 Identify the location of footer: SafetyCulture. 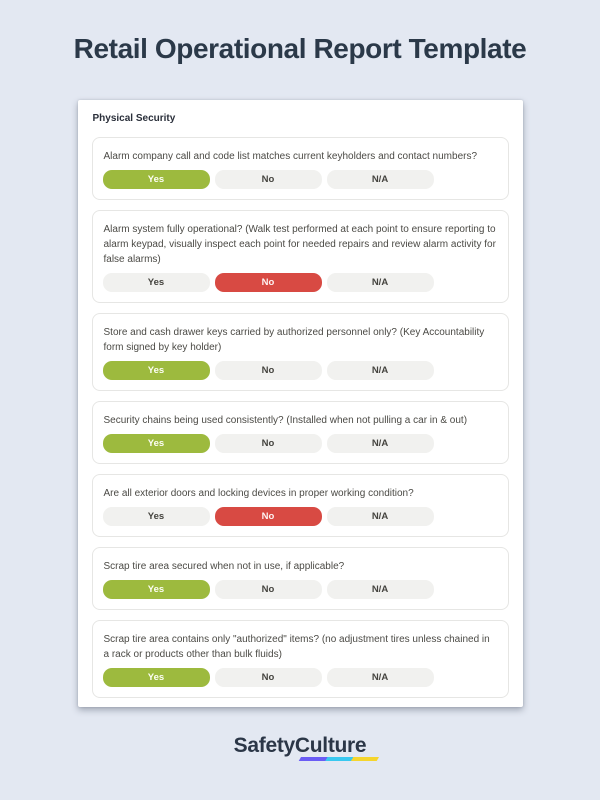
(300, 747).